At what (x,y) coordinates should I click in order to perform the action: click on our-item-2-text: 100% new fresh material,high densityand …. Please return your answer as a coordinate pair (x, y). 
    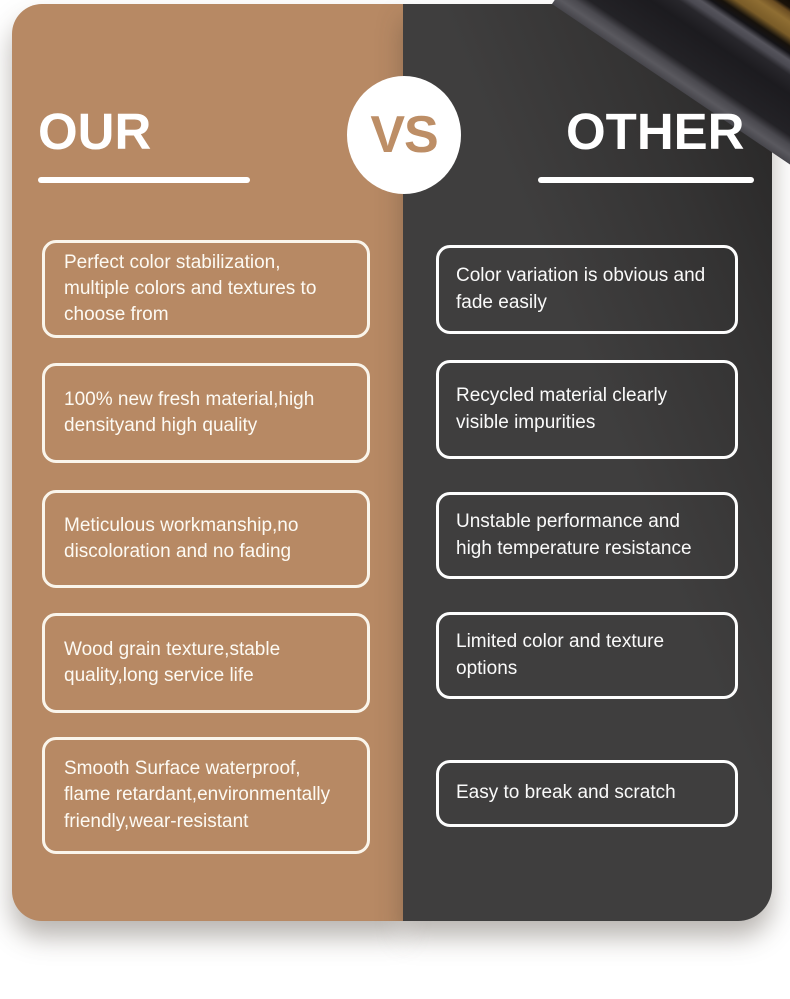
    Looking at the image, I should click on (189, 412).